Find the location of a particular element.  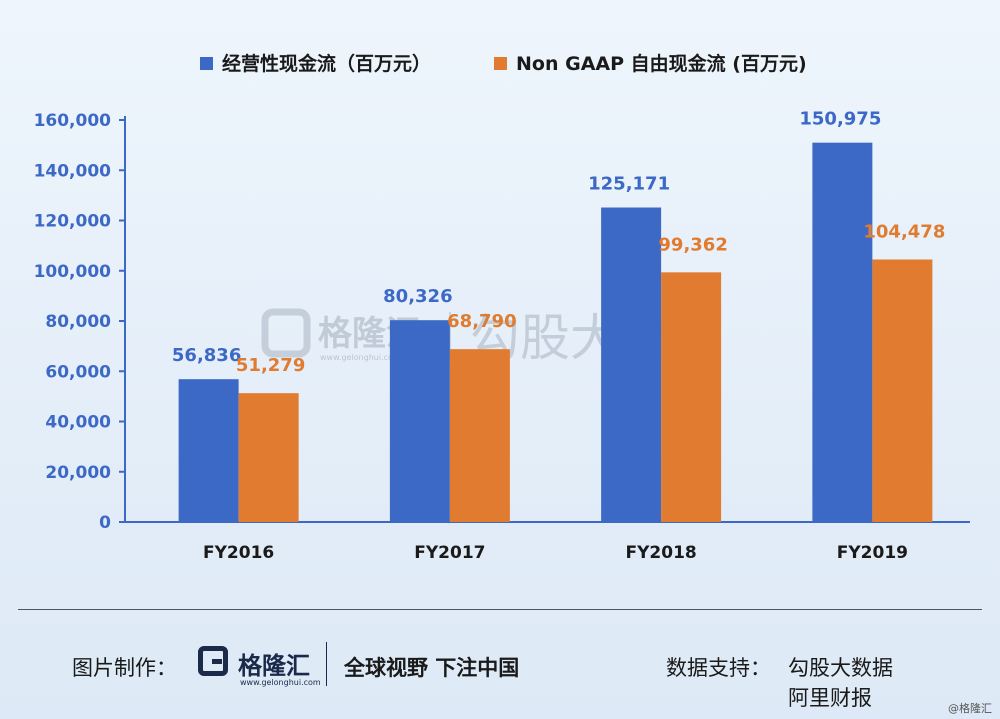

gelonghui-logo-icon is located at coordinates (213, 661).